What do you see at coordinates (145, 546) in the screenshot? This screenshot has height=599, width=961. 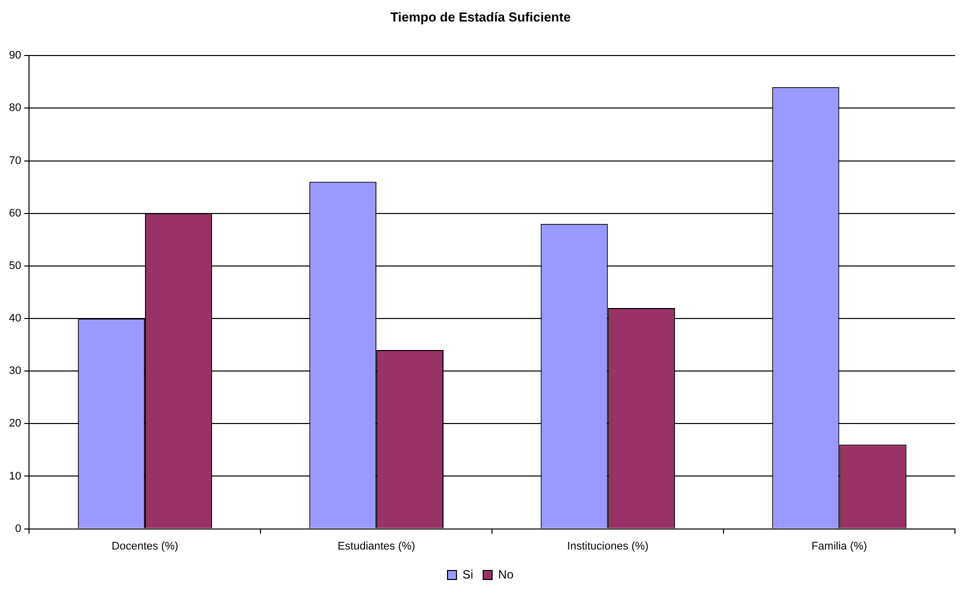 I see `x-tick-label: Docentes (%)` at bounding box center [145, 546].